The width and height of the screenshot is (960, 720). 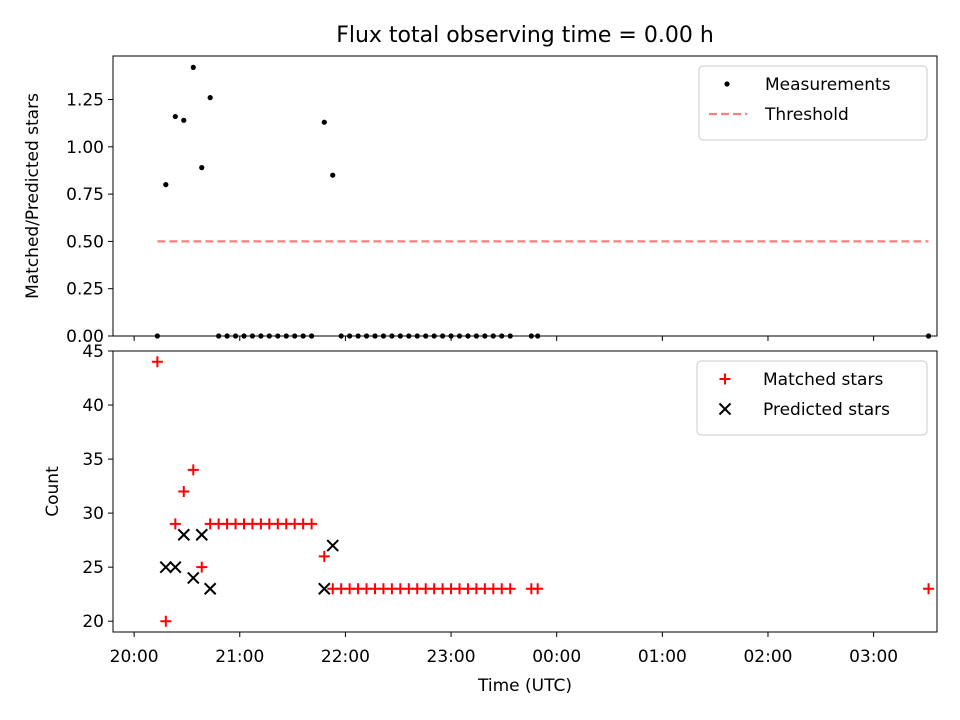 I want to click on x-tick-label: 21:00, so click(x=239, y=657).